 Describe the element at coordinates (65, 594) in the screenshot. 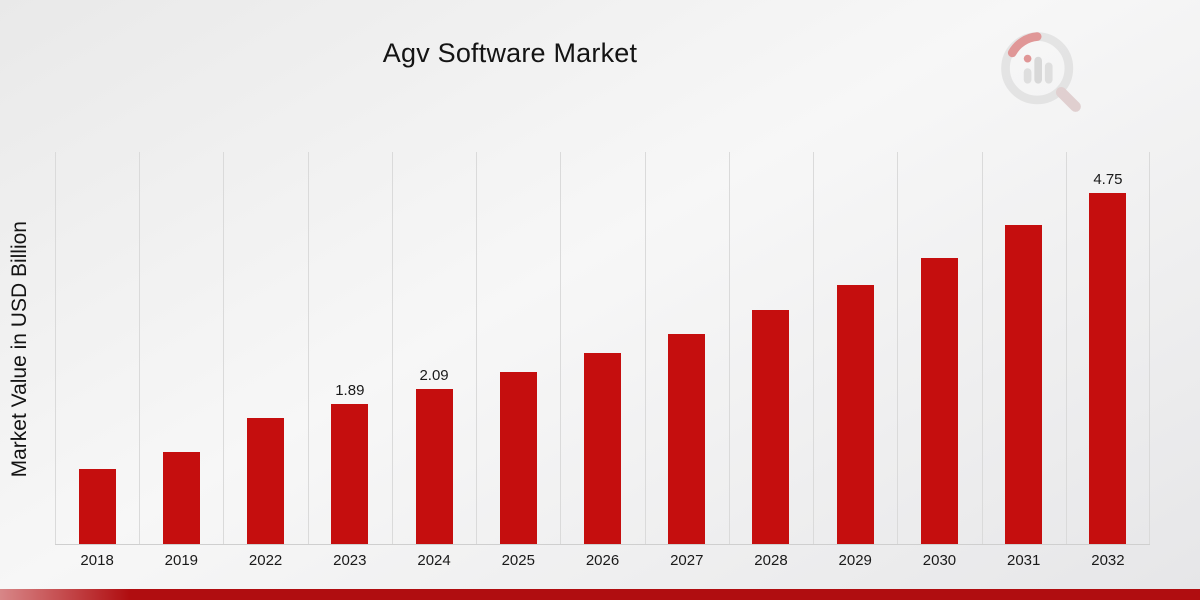

I see `bottom-accent-wedge` at that location.